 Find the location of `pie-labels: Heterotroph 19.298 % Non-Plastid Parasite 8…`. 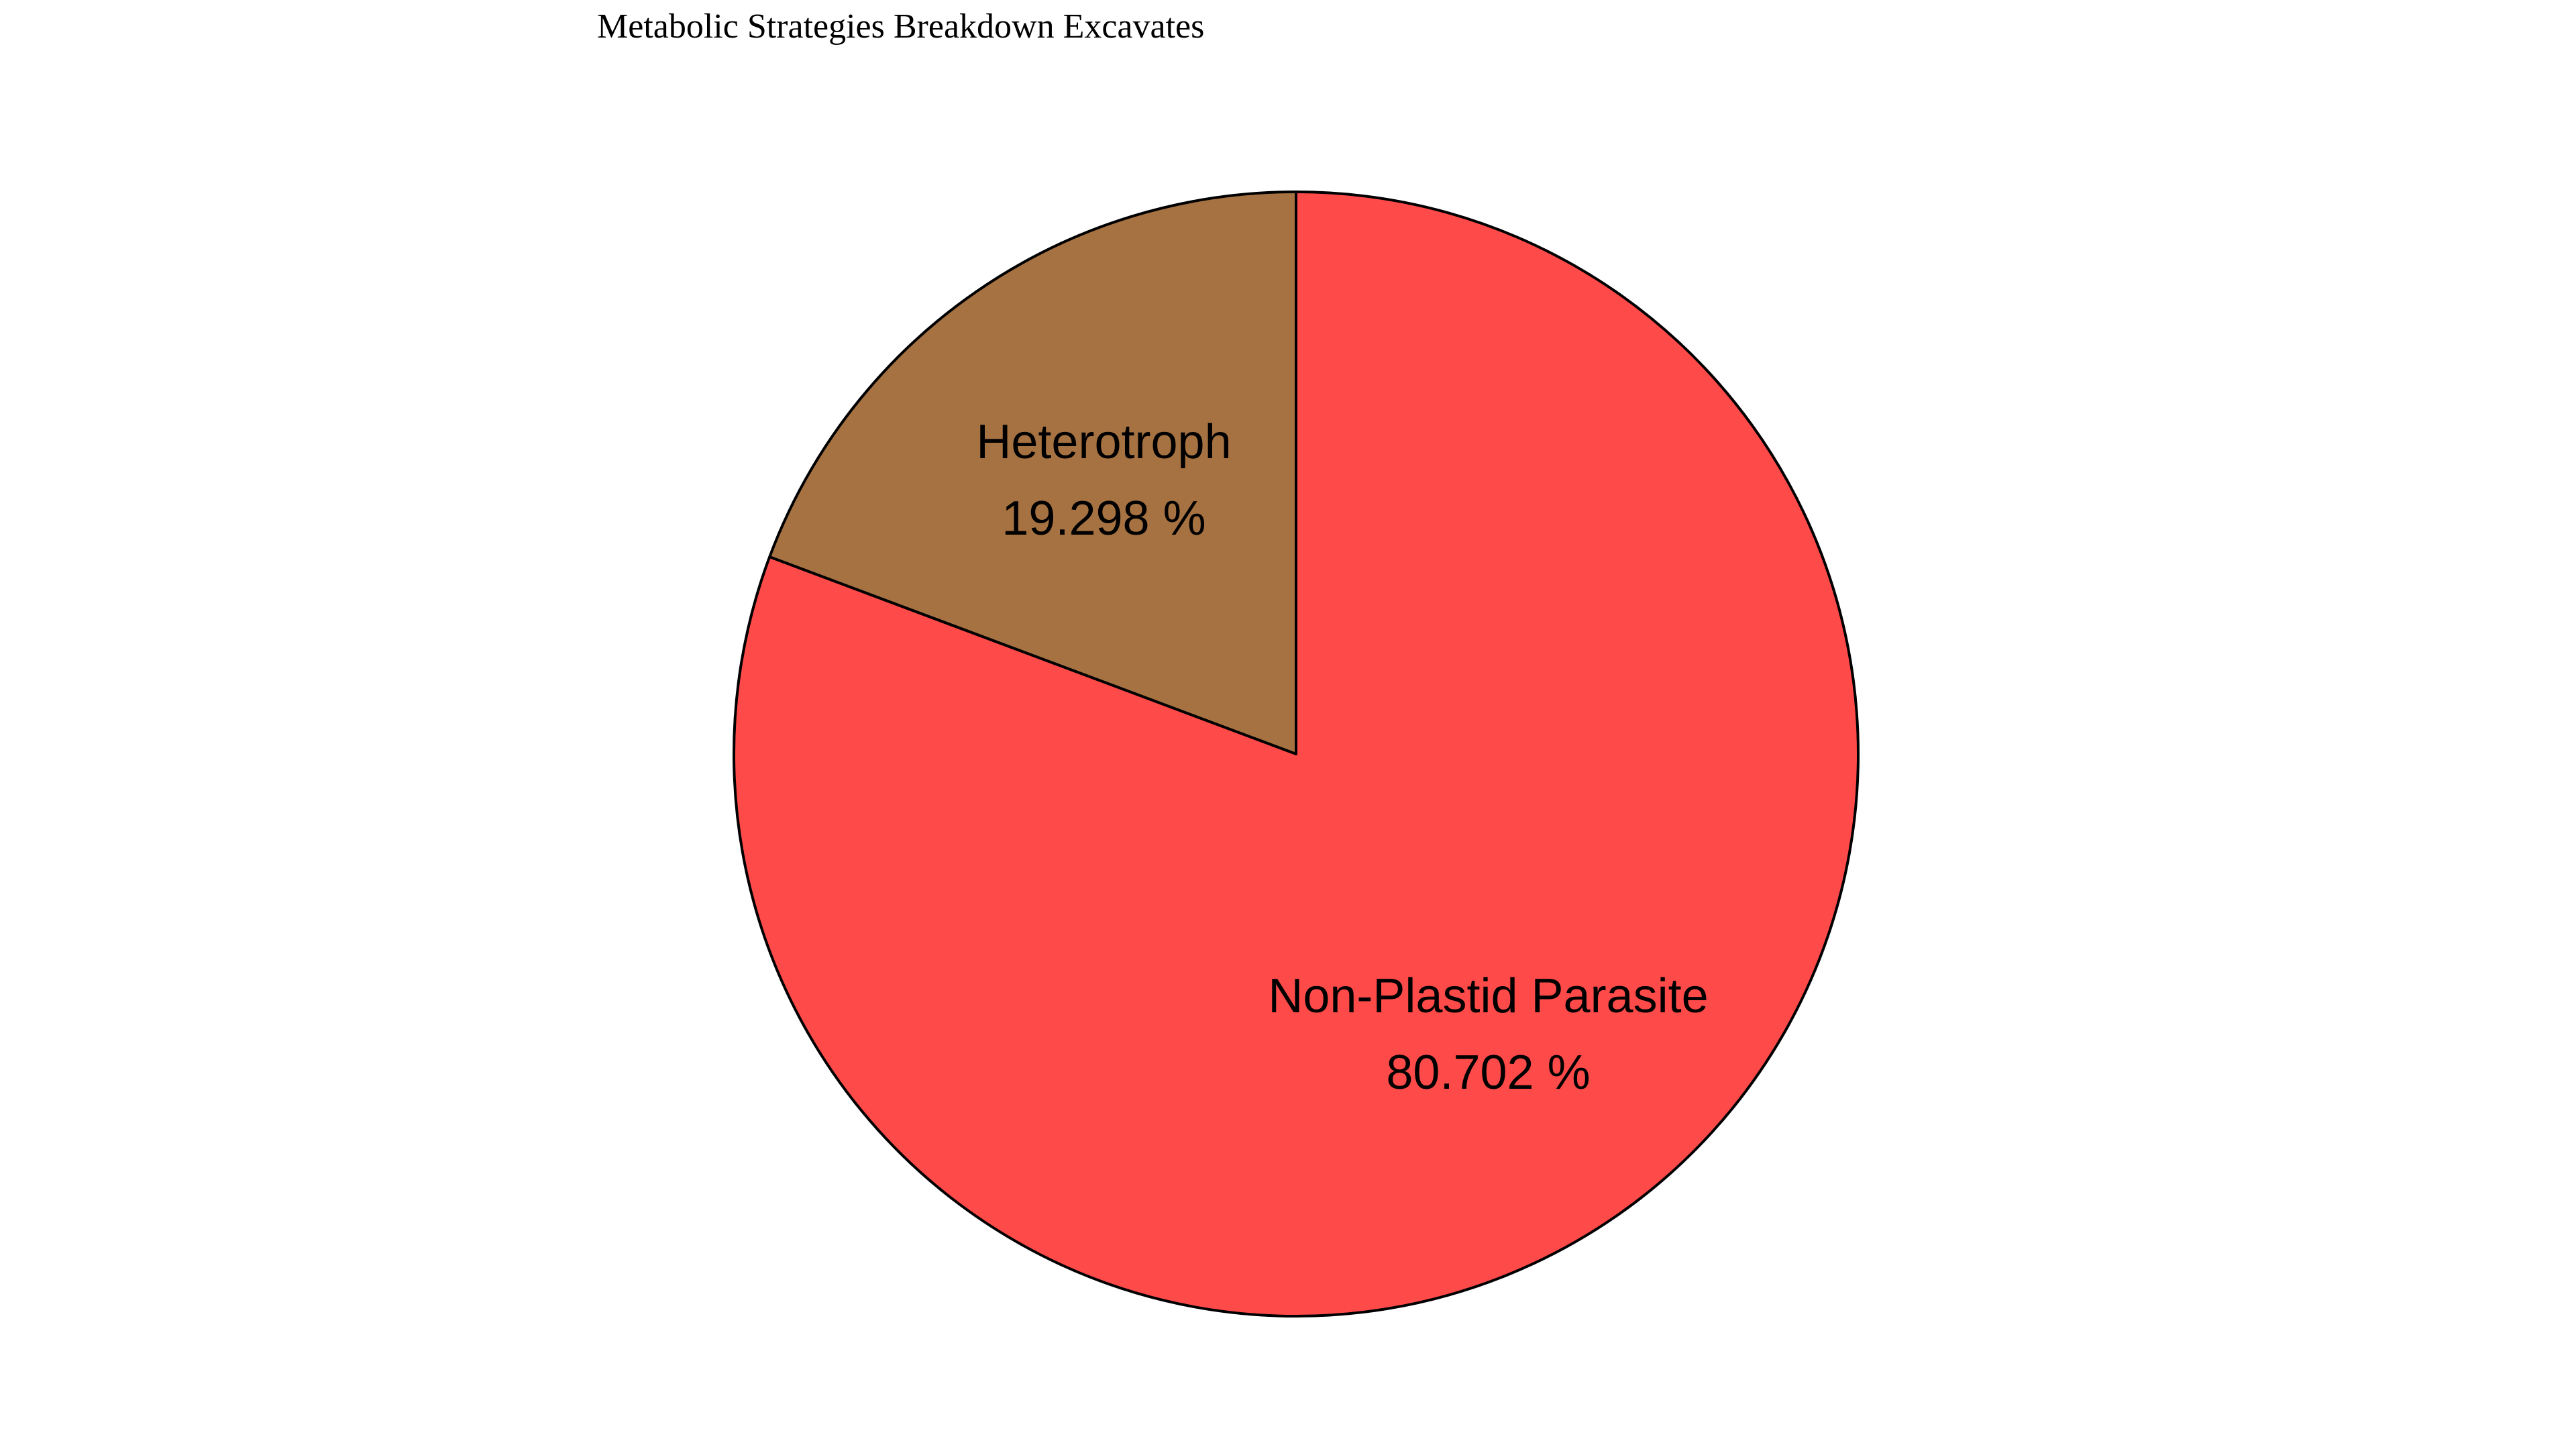

pie-labels: Heterotroph 19.298 % Non-Plastid Parasite 8… is located at coordinates (1342, 757).